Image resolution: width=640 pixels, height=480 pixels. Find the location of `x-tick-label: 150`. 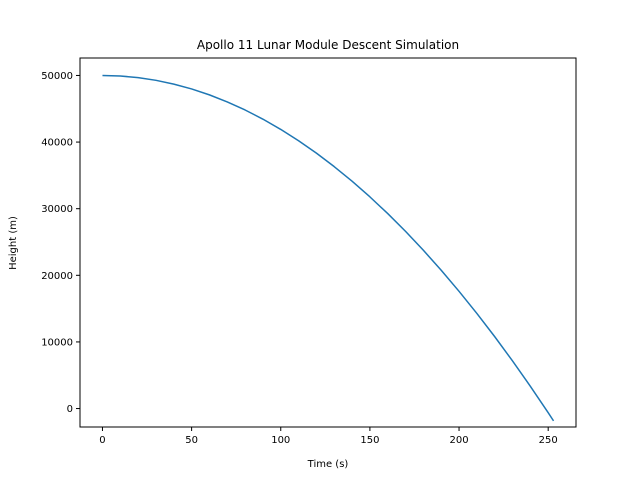

x-tick-label: 150 is located at coordinates (369, 440).